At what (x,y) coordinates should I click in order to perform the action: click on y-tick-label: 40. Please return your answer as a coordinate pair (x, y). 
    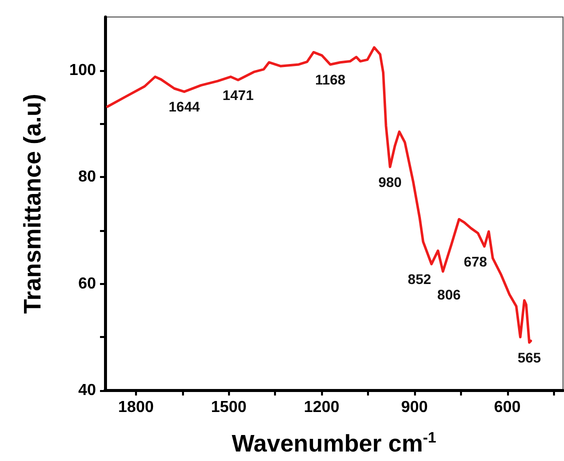
    Looking at the image, I should click on (87, 390).